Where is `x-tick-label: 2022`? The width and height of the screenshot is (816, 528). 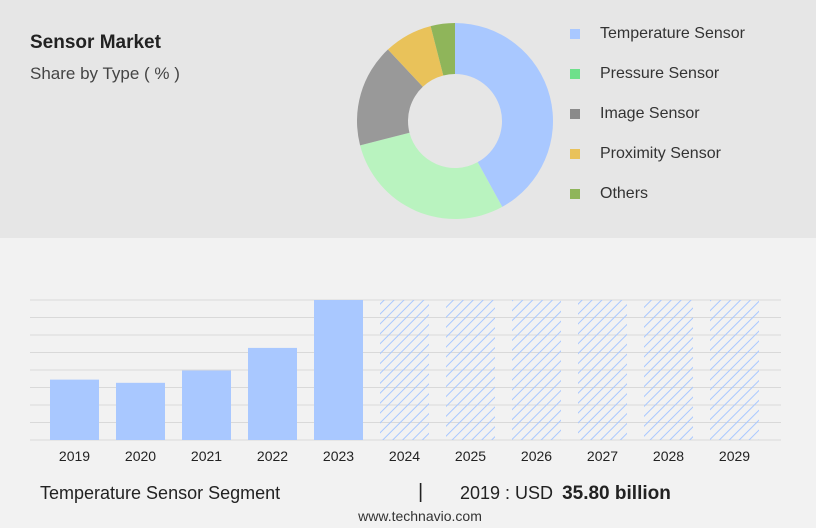 x-tick-label: 2022 is located at coordinates (272, 456).